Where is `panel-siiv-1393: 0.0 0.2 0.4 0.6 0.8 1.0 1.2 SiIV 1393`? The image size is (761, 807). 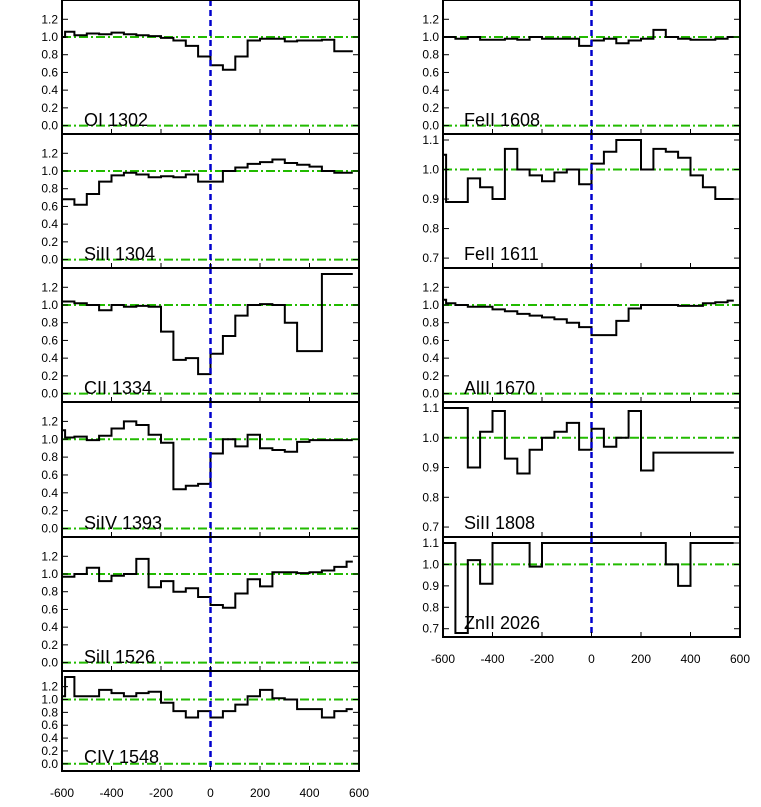
panel-siiv-1393: 0.0 0.2 0.4 0.6 0.8 1.0 1.2 SiIV 1393 is located at coordinates (200, 469).